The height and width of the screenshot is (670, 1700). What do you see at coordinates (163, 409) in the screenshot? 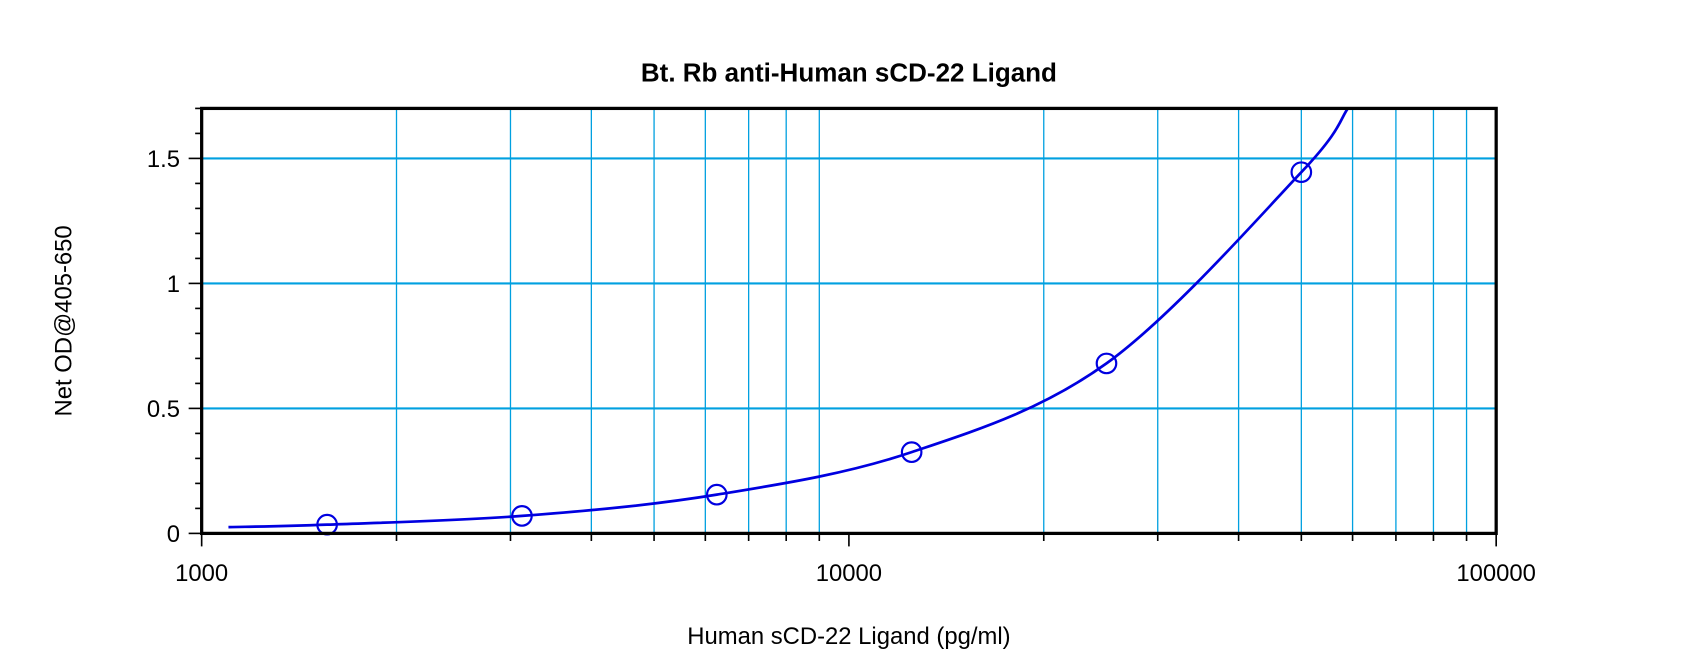
I see `y-tick-label: 0.5` at bounding box center [163, 409].